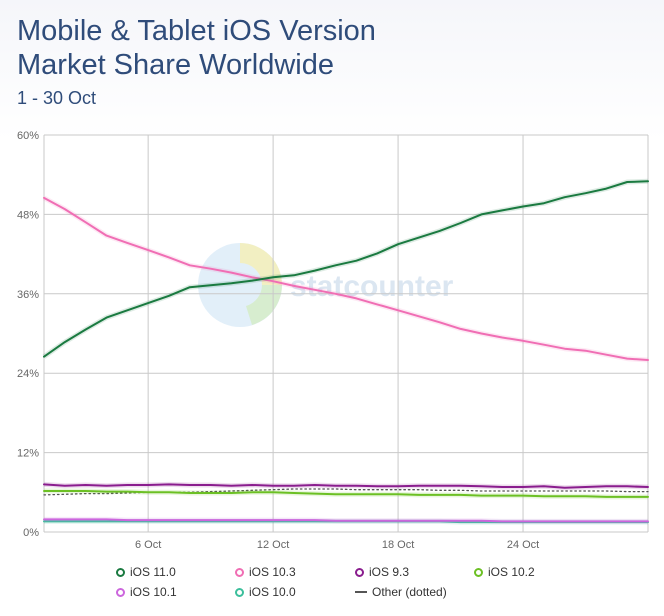  Describe the element at coordinates (153, 592) in the screenshot. I see `legend-label: iOS 10.1` at that location.